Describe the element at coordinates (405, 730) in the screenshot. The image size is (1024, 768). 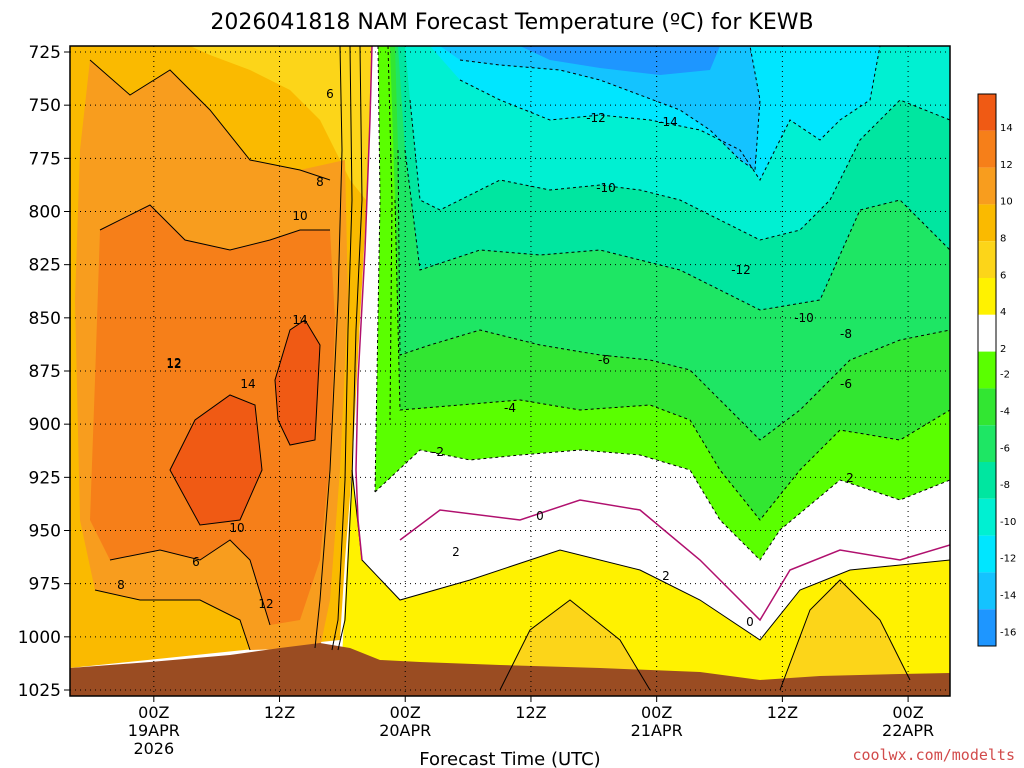
I see `x-tick-date: 20APR` at that location.